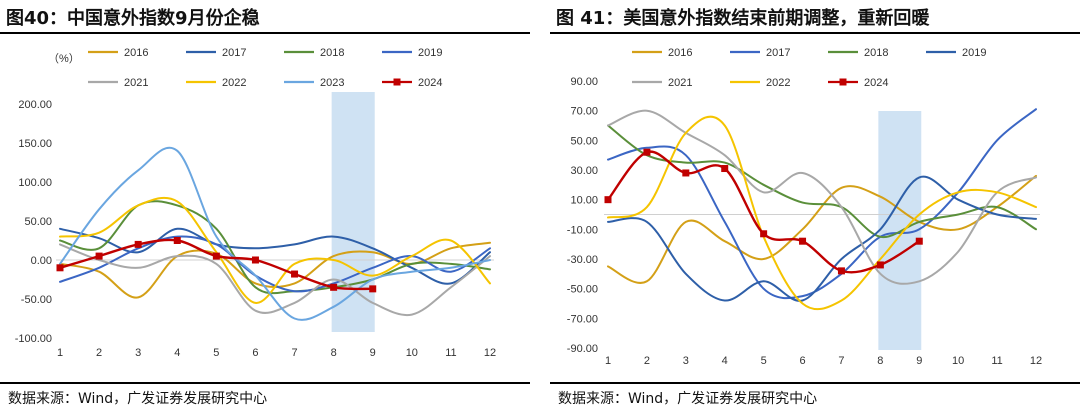  I want to click on y-tick-label: 0.00, so click(41, 261).